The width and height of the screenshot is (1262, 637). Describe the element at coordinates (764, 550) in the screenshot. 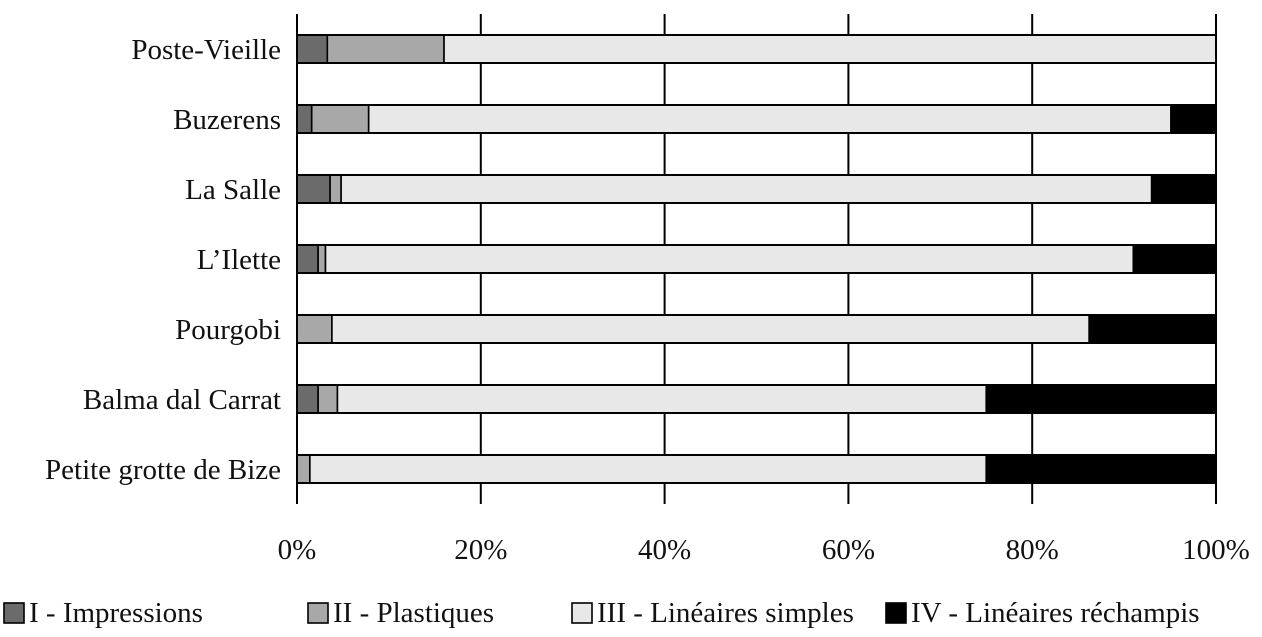

I see `x-tick-labels: 0% 20% 40% 60% 80% 100%` at that location.